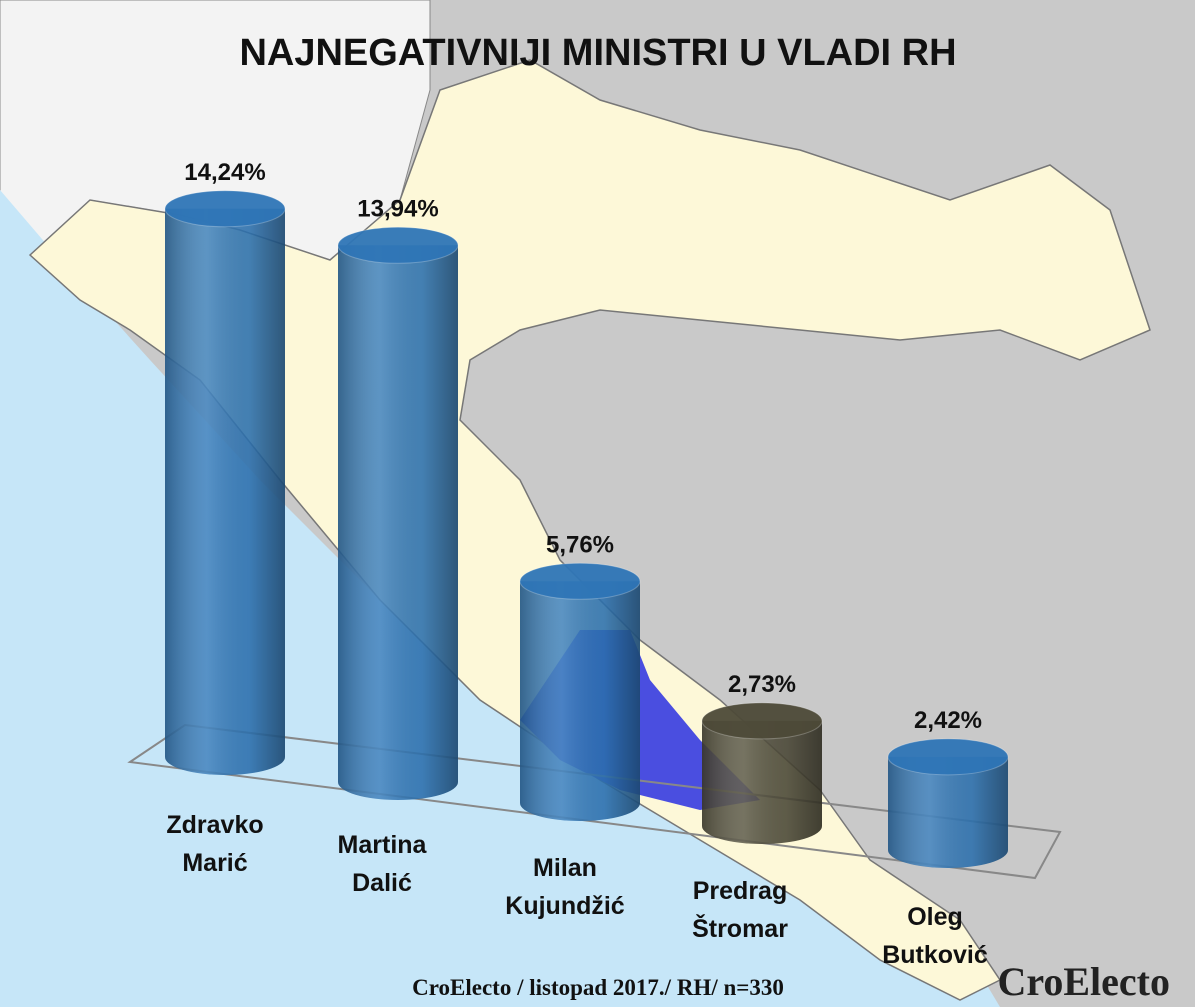 The height and width of the screenshot is (1007, 1195). I want to click on value-label: 2,73%, so click(762, 684).